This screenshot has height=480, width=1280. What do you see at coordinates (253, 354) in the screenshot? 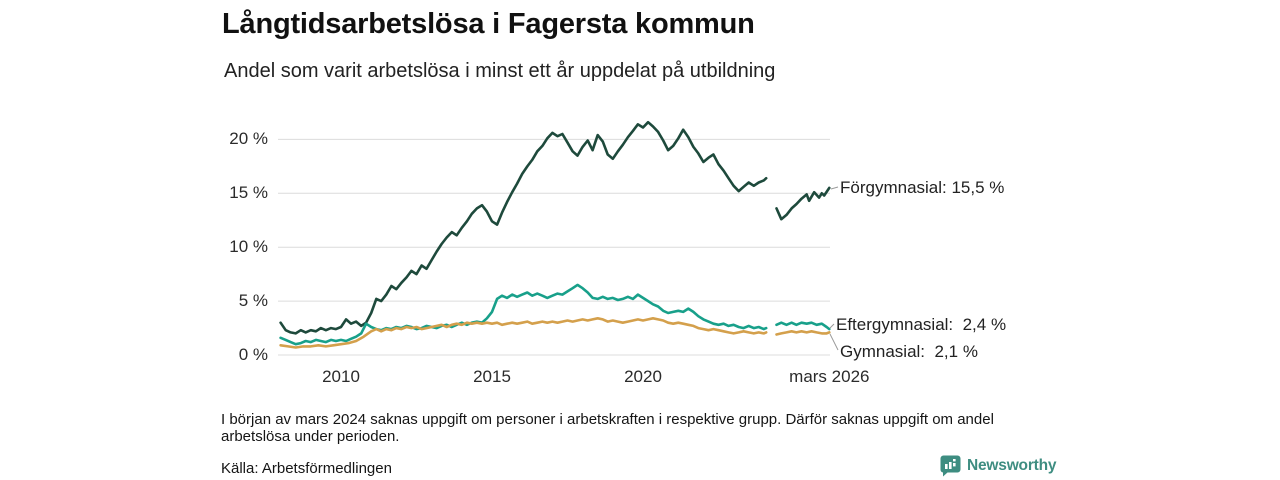
I see `y-axis-tick-label: 0 %` at bounding box center [253, 354].